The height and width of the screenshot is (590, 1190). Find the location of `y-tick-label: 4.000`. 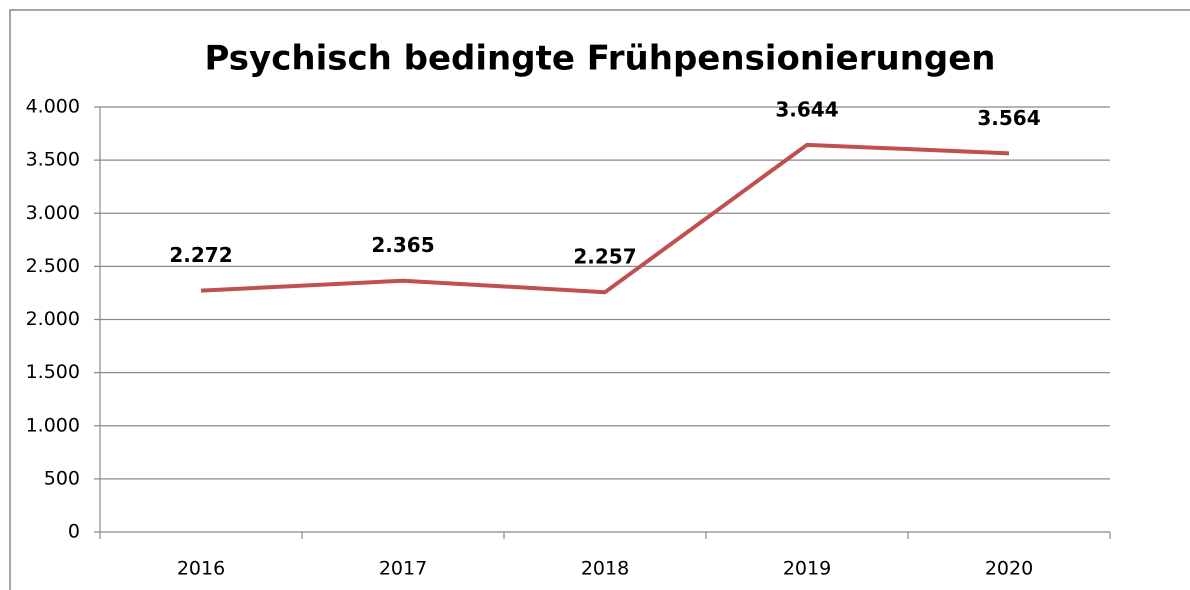

y-tick-label: 4.000 is located at coordinates (53, 107).